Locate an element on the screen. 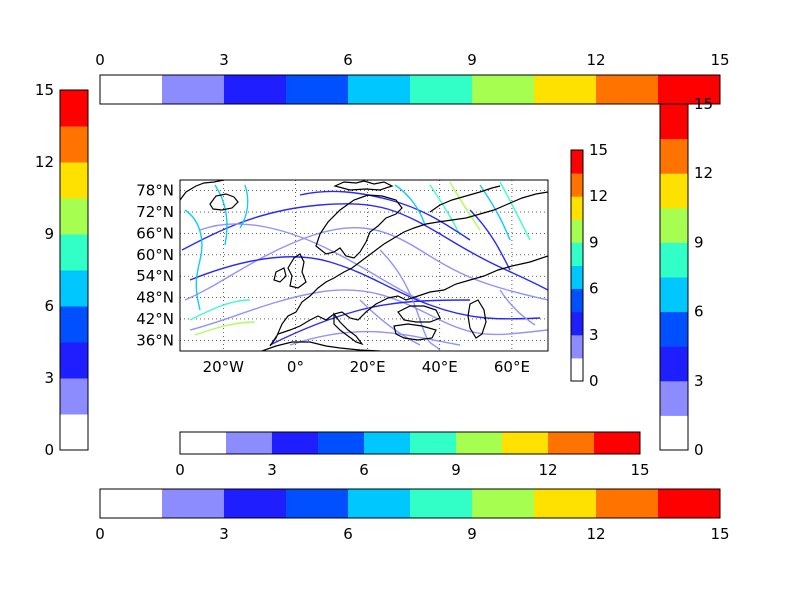 The width and height of the screenshot is (800, 600). lon-label: 40°E is located at coordinates (440, 367).